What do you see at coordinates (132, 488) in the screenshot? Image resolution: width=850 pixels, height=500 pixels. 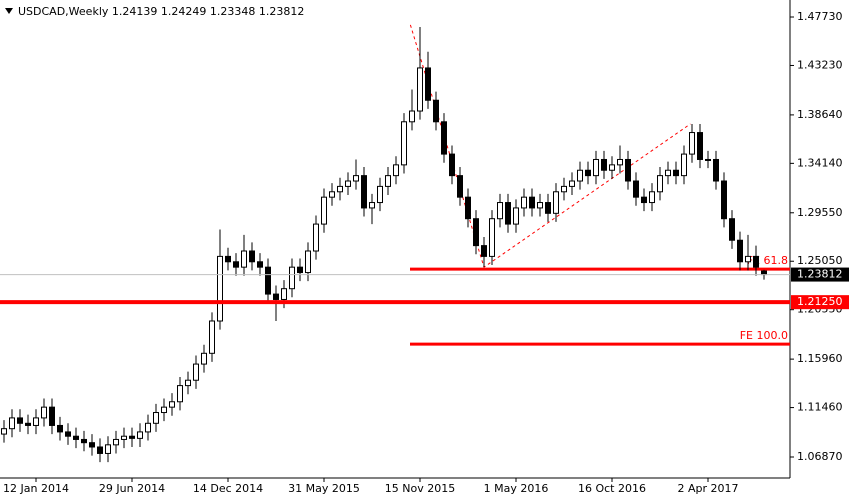 I see `x-tick-label: 29 Jun 2014` at bounding box center [132, 488].